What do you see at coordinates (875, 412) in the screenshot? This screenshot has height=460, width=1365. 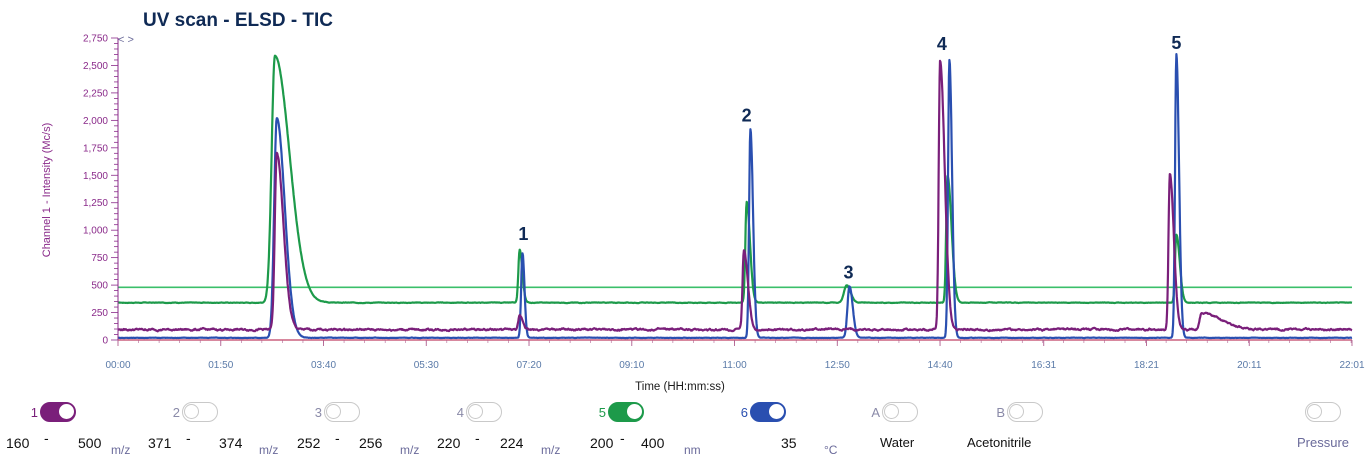 I see `solvent-a-letter: A` at bounding box center [875, 412].